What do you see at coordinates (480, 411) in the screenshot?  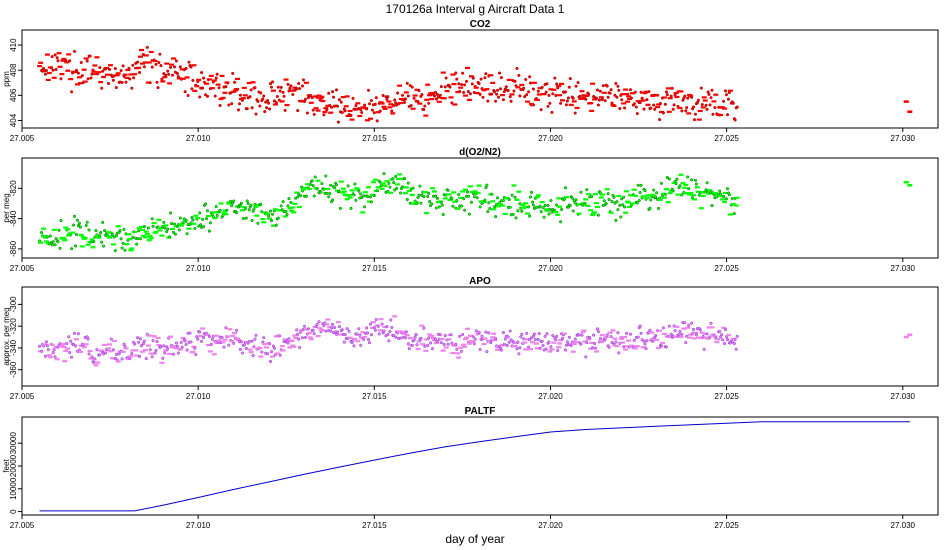 I see `panel-title: PALTF` at bounding box center [480, 411].